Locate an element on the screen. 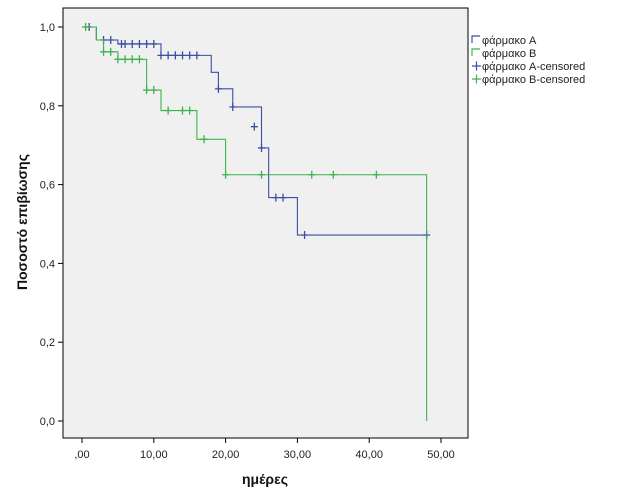 The height and width of the screenshot is (501, 626). legend-label: φάρμακο B is located at coordinates (509, 54).